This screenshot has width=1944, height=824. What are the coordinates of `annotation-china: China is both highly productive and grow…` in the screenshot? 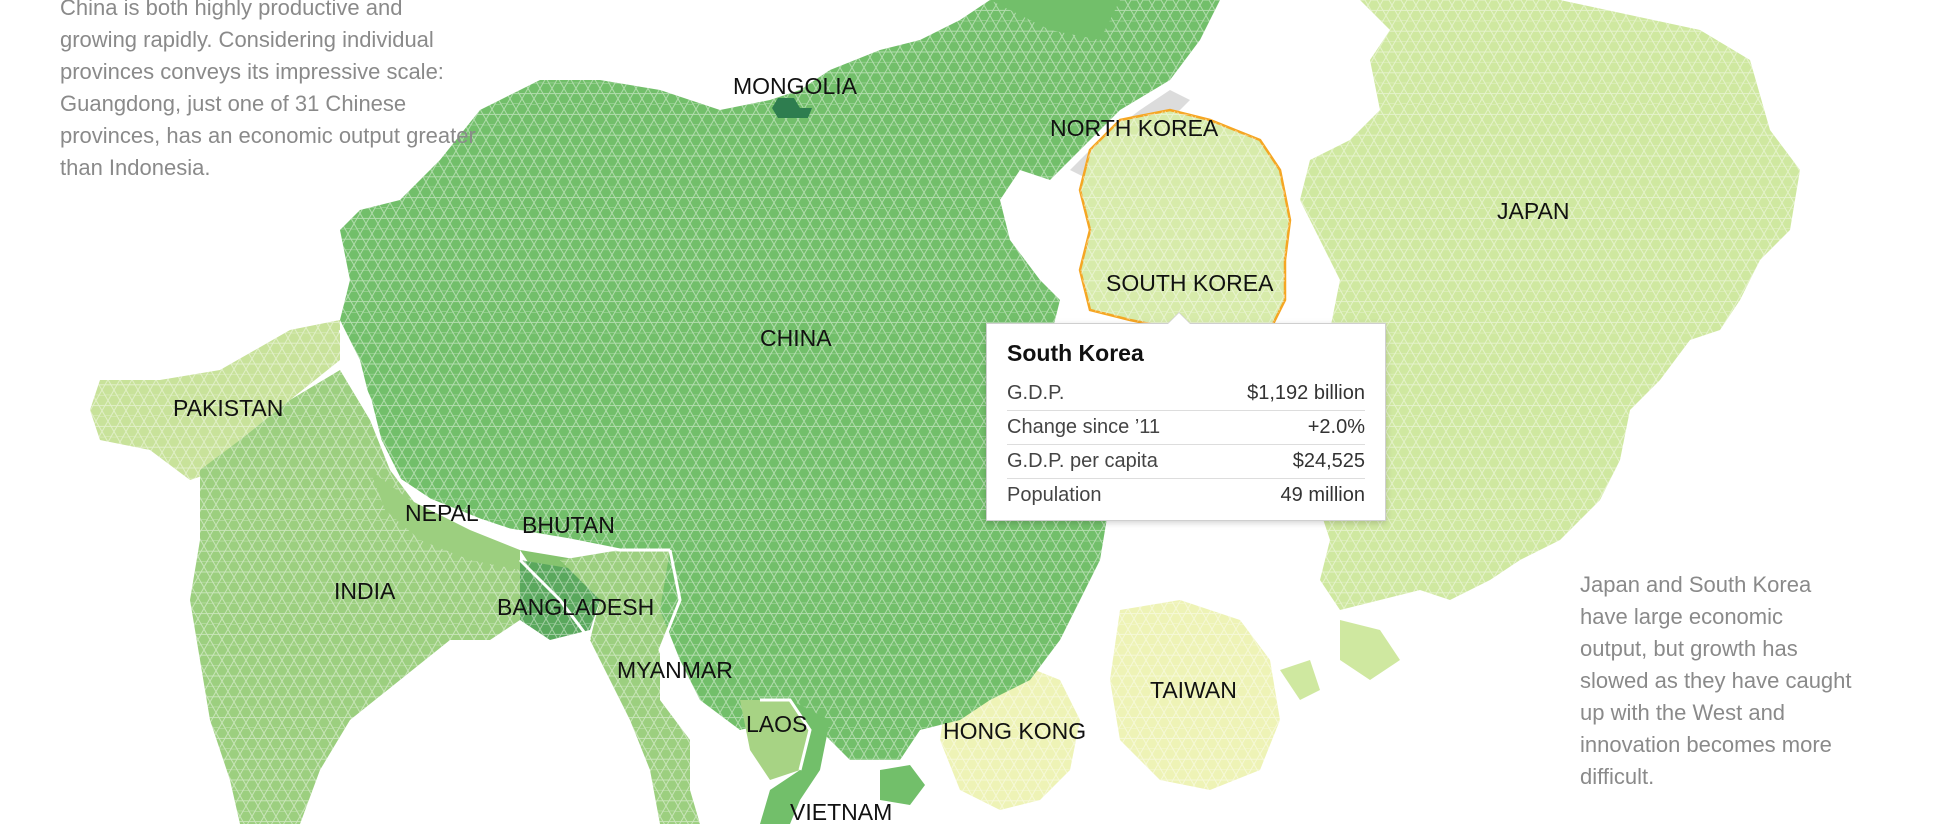 It's located at (268, 90).